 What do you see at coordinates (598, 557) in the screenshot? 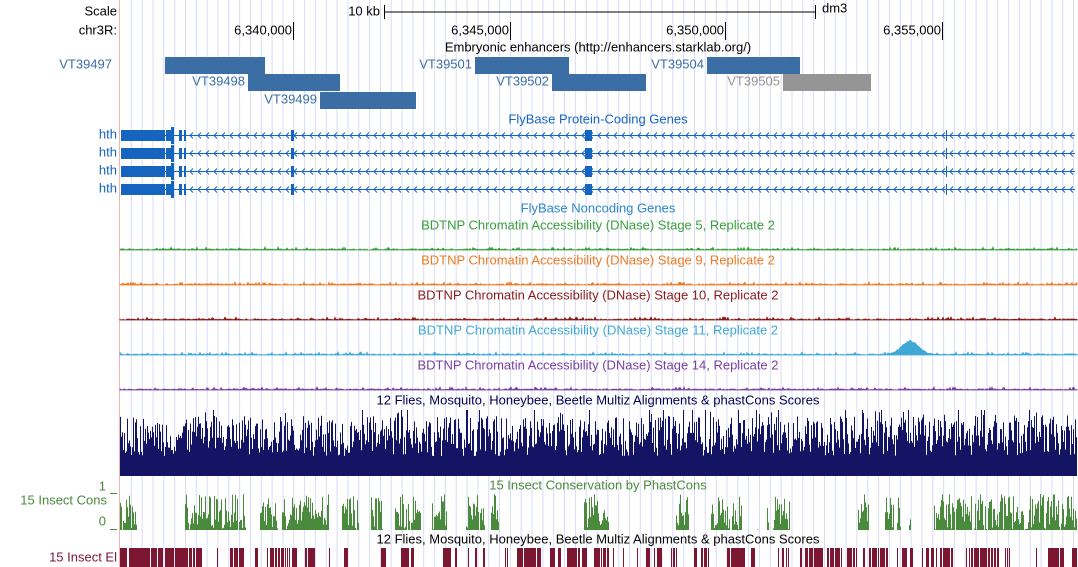
I see `element-marks` at bounding box center [598, 557].